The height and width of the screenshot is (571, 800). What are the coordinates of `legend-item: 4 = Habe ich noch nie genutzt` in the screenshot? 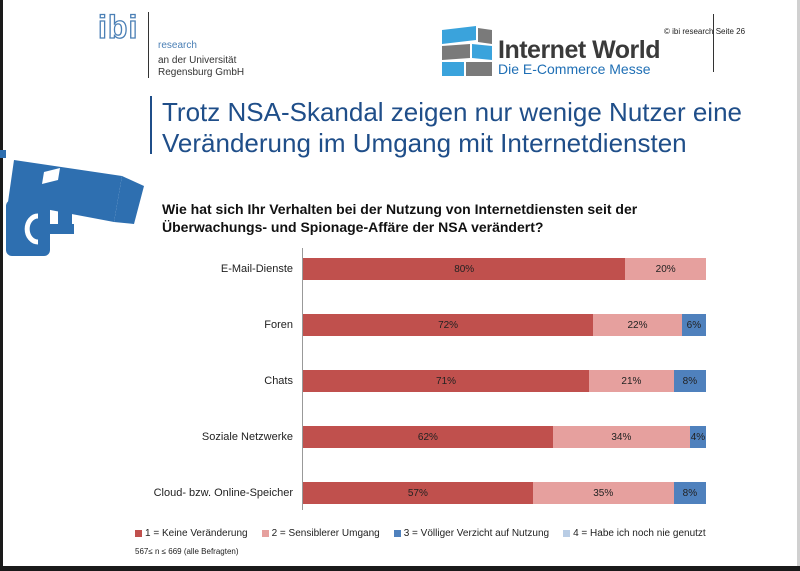 It's located at (634, 533).